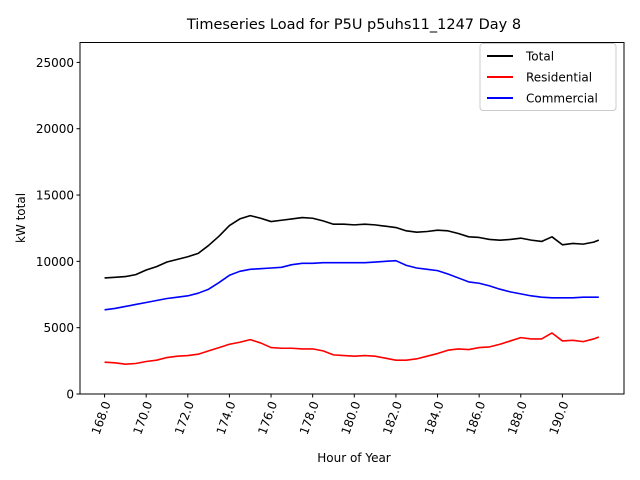 This screenshot has height=480, width=640. What do you see at coordinates (55, 129) in the screenshot?
I see `y-tick-label: 20000` at bounding box center [55, 129].